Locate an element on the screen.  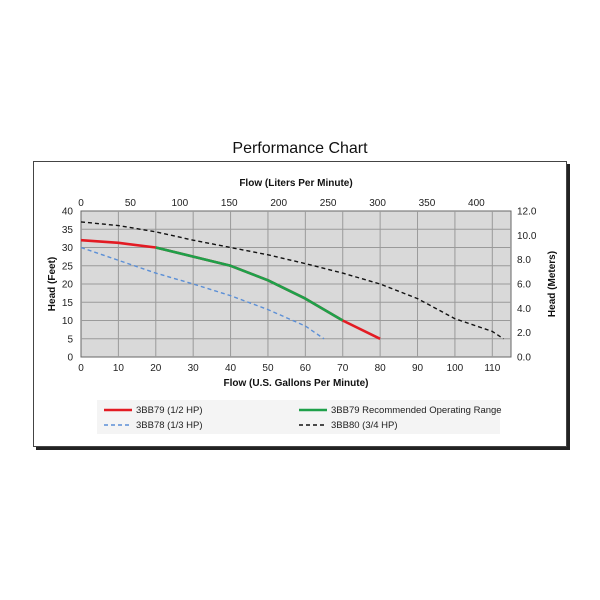
x-tick-label: 70 is located at coordinates (343, 368).